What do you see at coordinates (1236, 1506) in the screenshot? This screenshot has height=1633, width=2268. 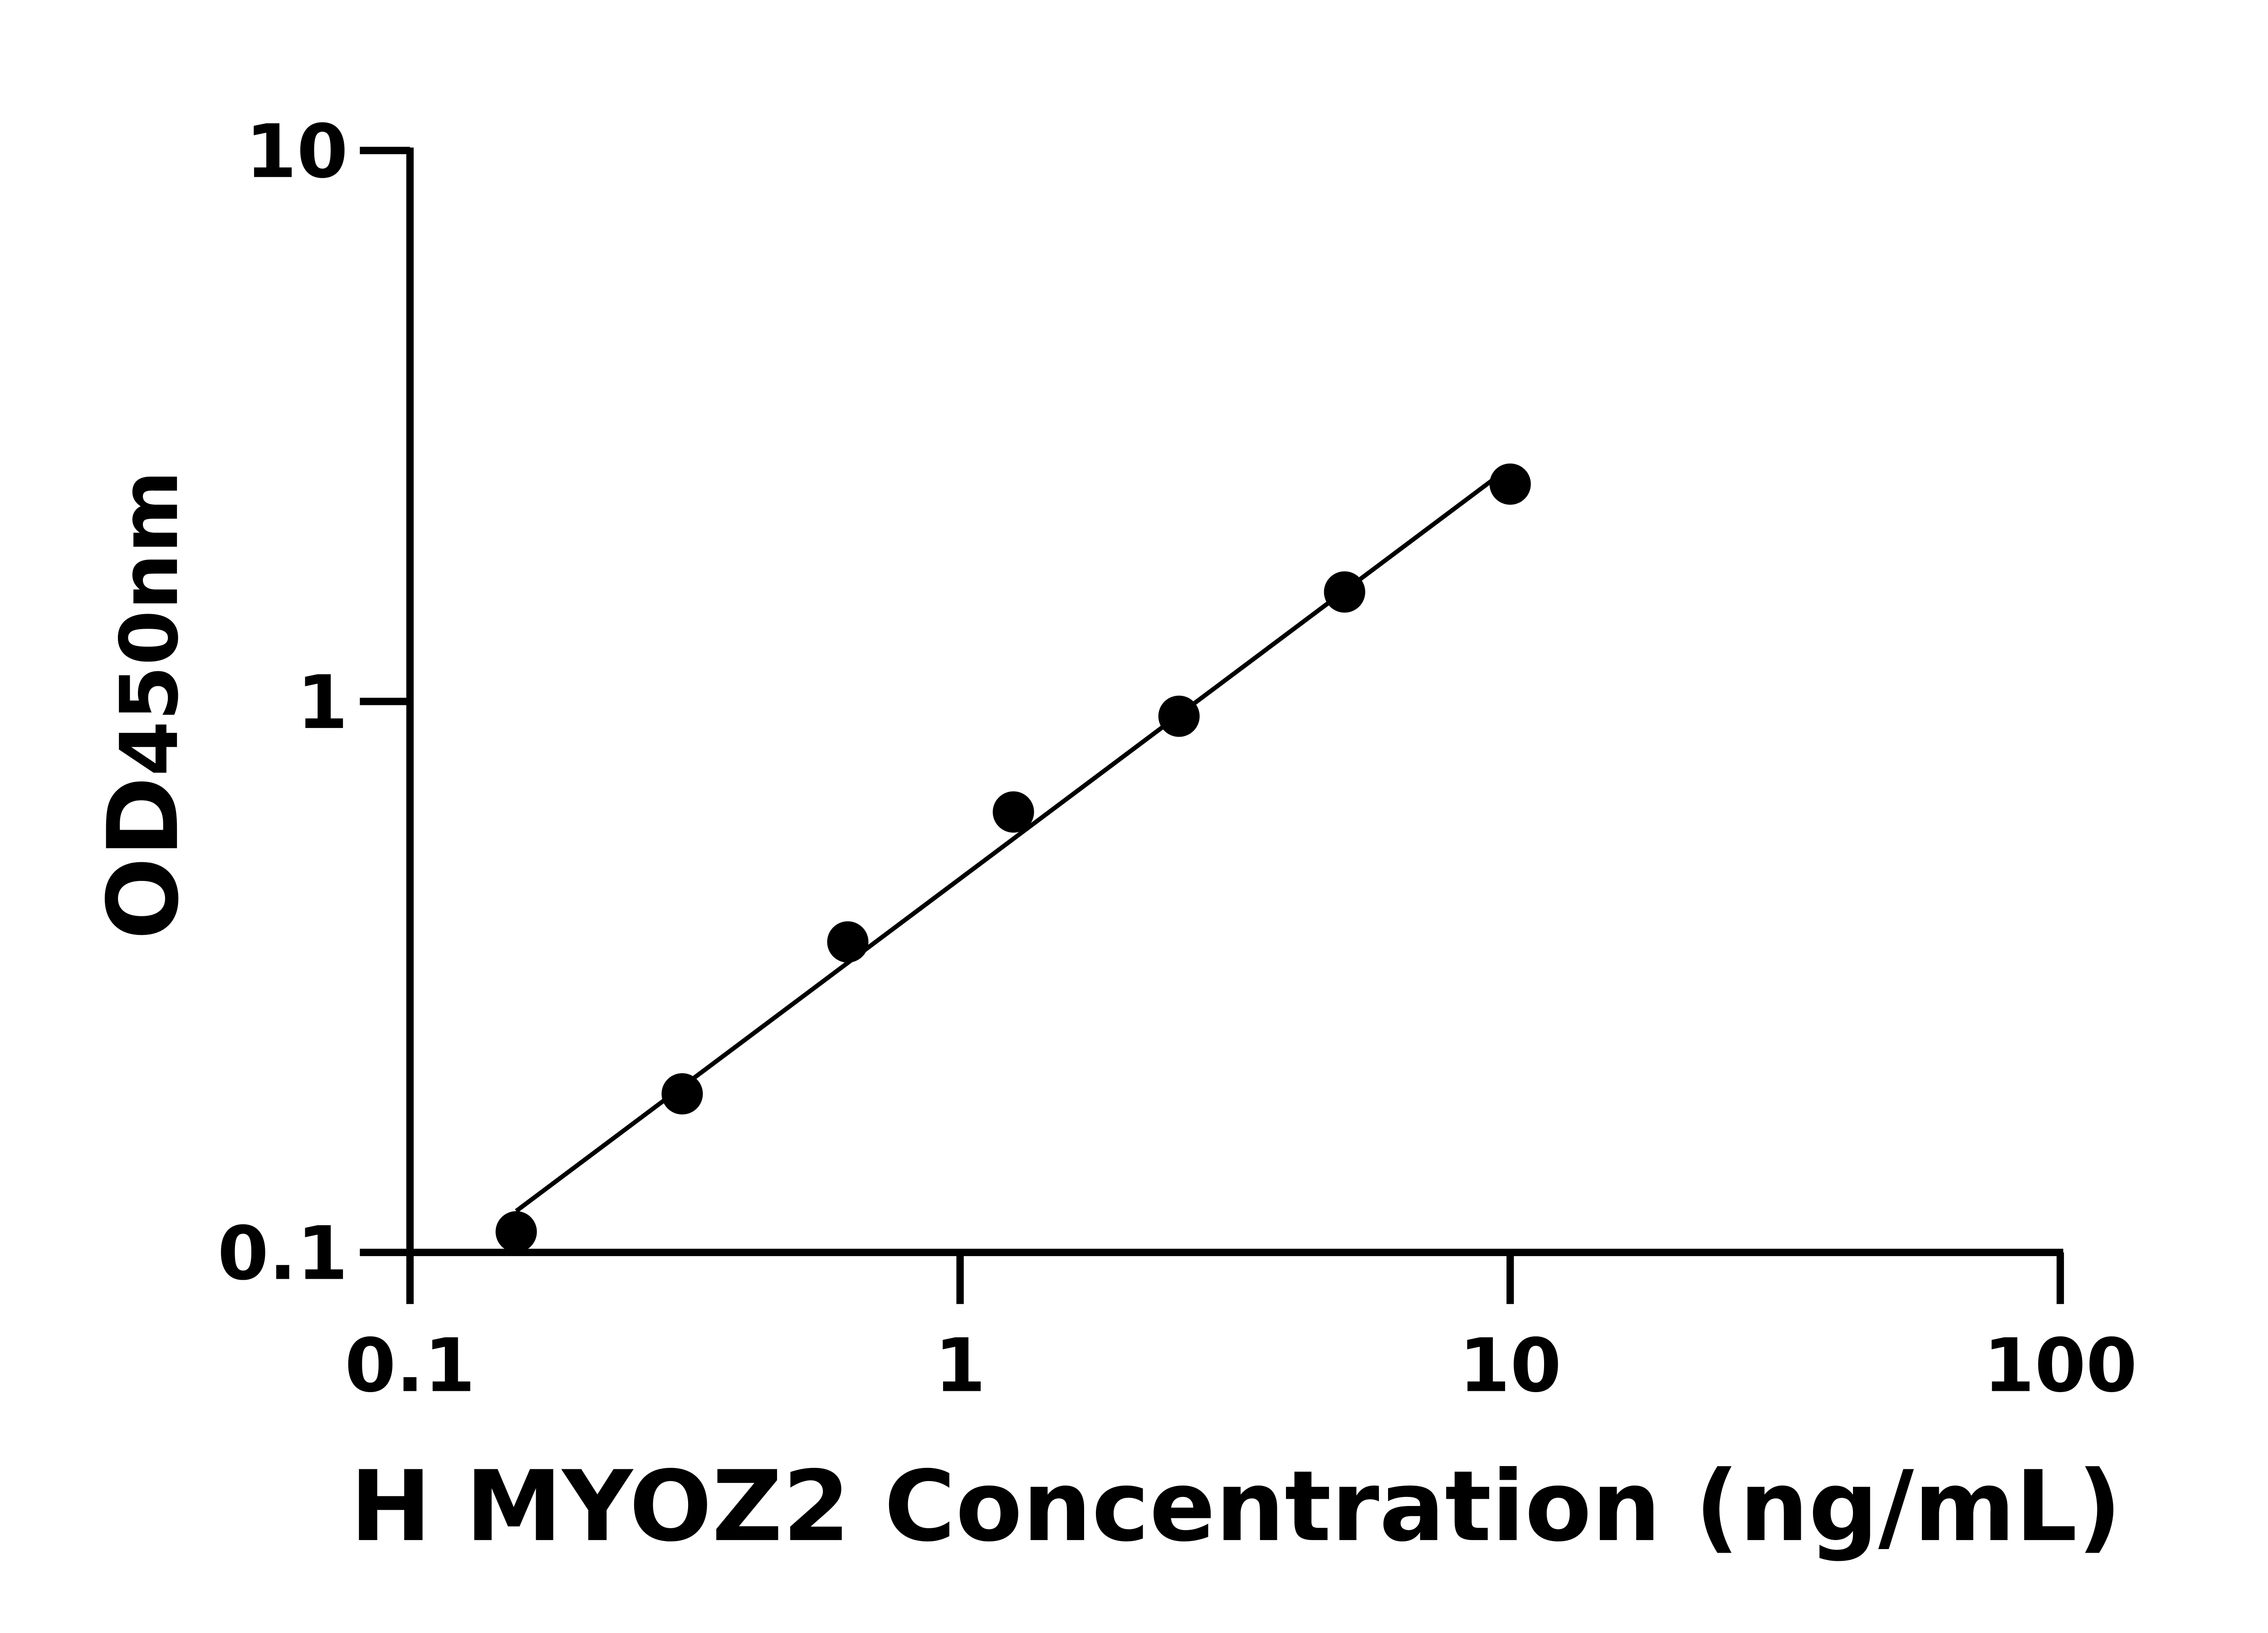 I see `x-axis-label: H MYOZ2 Concentration (ng/mL)` at bounding box center [1236, 1506].